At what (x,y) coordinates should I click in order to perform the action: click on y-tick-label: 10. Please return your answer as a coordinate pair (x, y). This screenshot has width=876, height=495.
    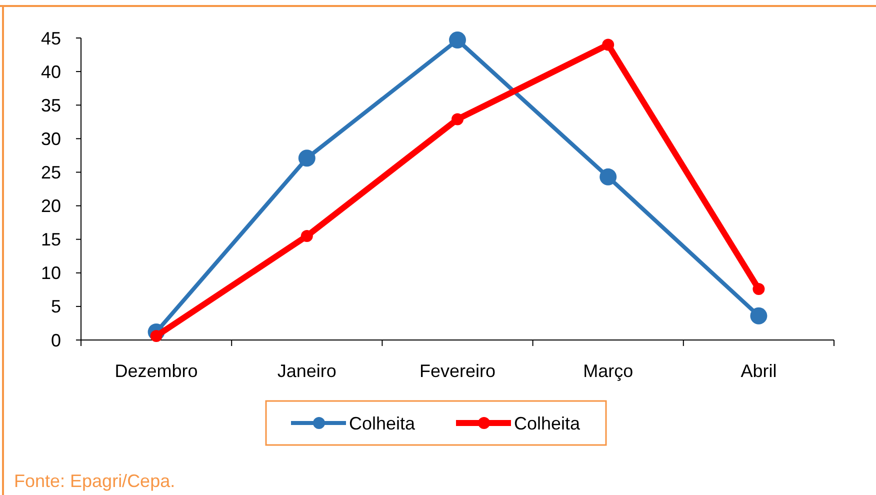
    Looking at the image, I should click on (50, 273).